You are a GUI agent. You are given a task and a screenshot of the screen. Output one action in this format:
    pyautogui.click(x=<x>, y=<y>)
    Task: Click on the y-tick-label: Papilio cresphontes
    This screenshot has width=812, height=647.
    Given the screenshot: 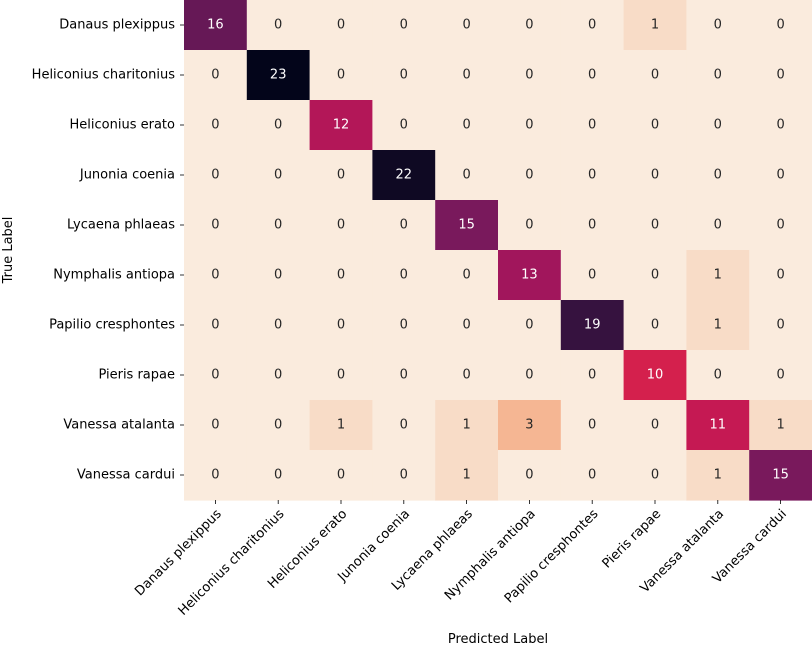 What is the action you would take?
    pyautogui.click(x=112, y=325)
    